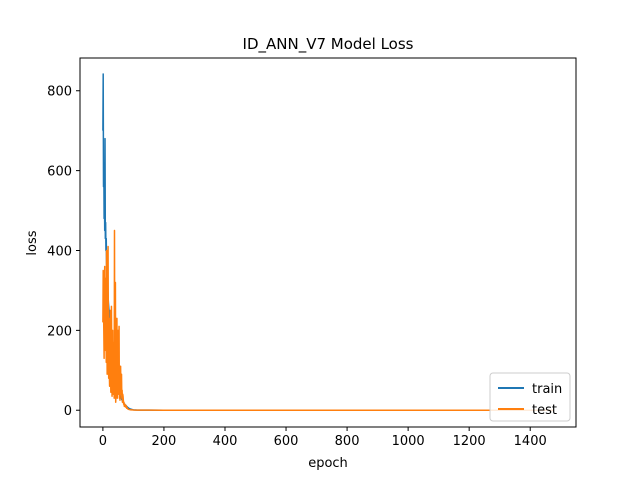 The width and height of the screenshot is (640, 480). I want to click on legend: train test, so click(530, 397).